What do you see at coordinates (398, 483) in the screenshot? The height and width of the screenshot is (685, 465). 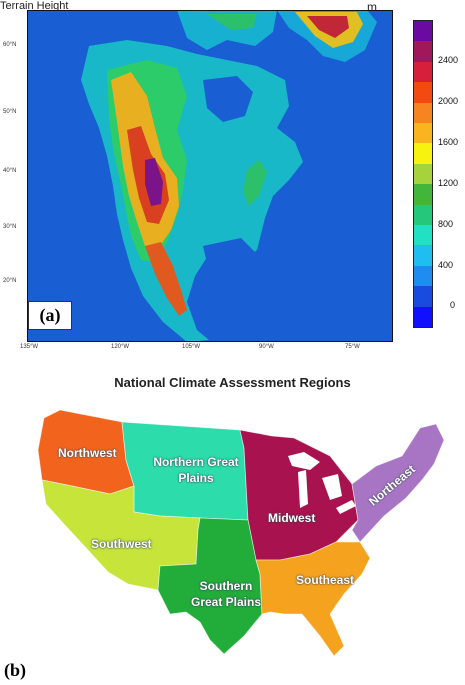 I see `region-northeast` at bounding box center [398, 483].